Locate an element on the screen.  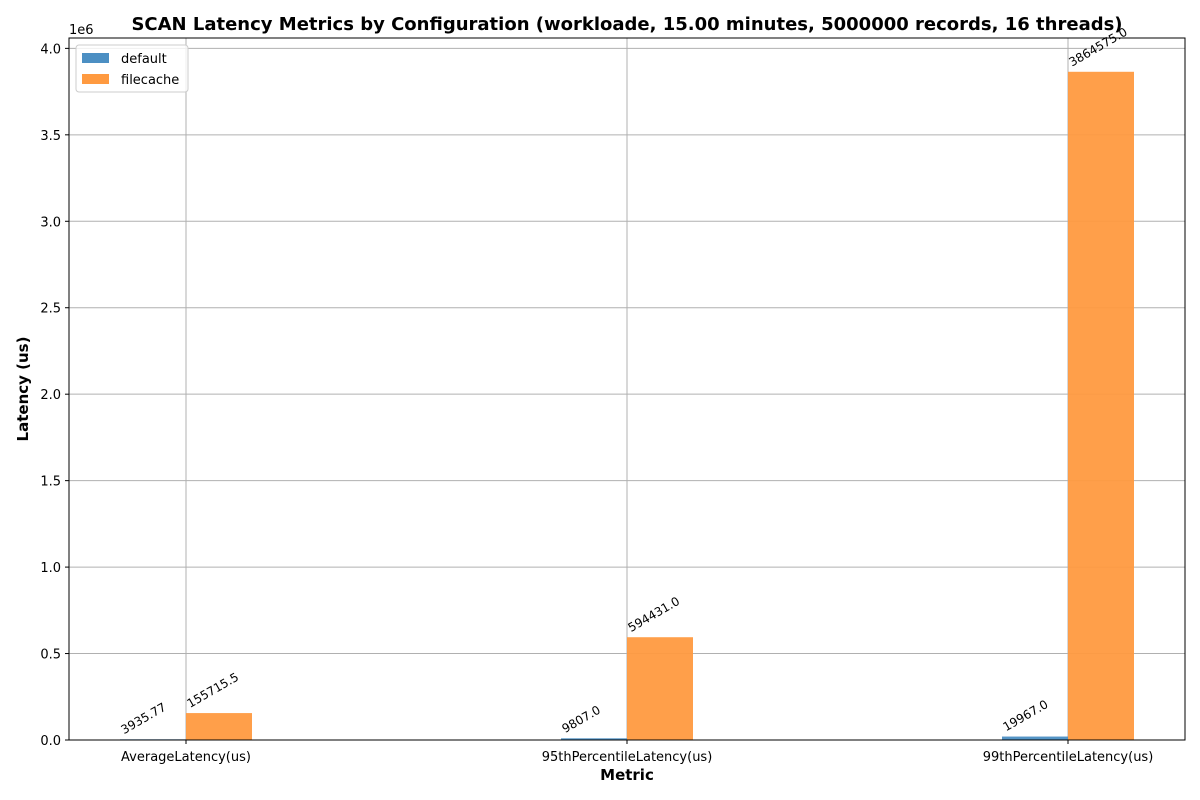
y-tick-label: 4.0 is located at coordinates (50, 49).